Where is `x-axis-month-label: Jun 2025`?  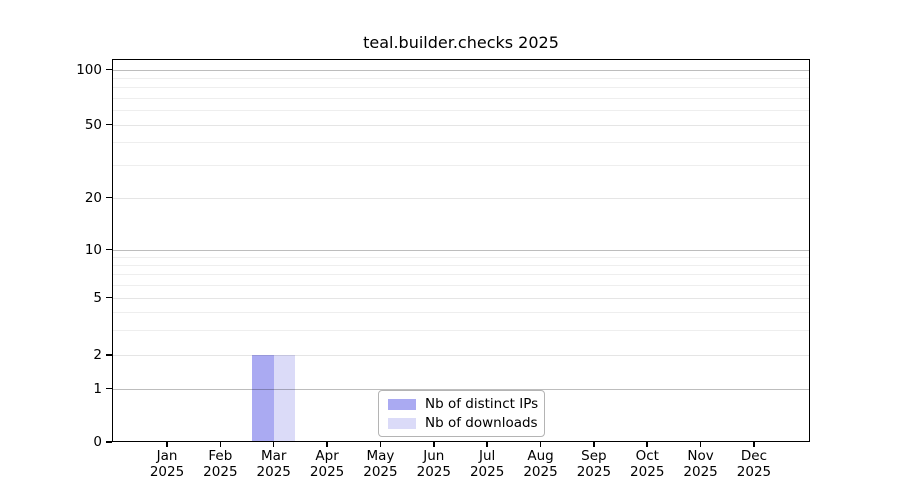 x-axis-month-label: Jun 2025 is located at coordinates (434, 464).